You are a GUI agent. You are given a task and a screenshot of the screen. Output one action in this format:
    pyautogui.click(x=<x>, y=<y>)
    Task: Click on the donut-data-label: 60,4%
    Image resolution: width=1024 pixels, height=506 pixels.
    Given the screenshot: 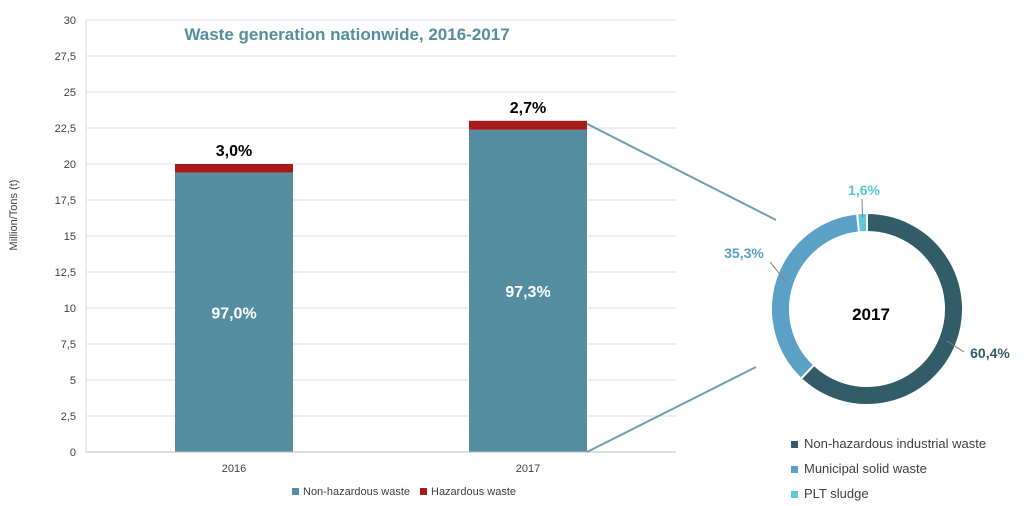 What is the action you would take?
    pyautogui.click(x=990, y=353)
    